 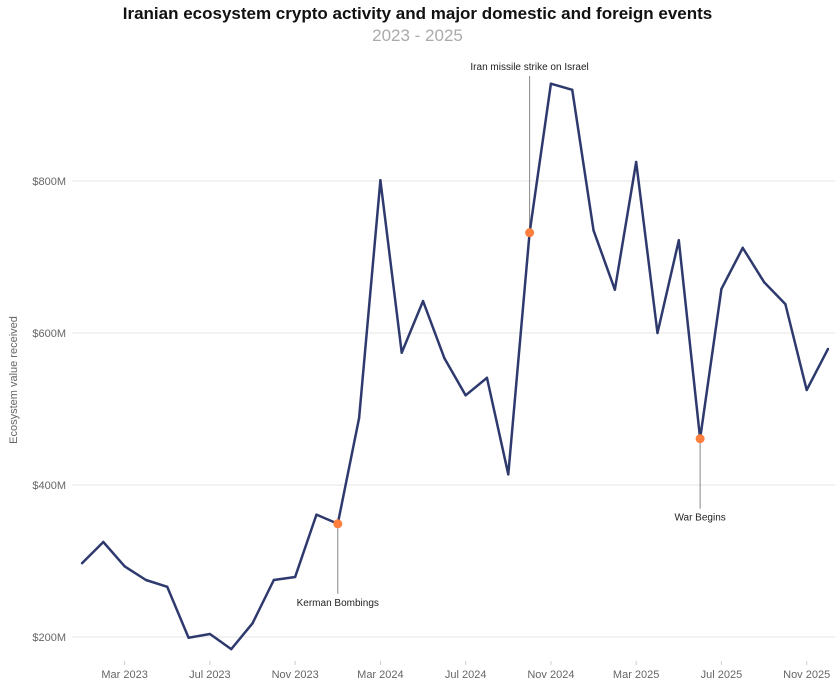 I want to click on x-tick-label: Nov 2025, so click(x=806, y=675).